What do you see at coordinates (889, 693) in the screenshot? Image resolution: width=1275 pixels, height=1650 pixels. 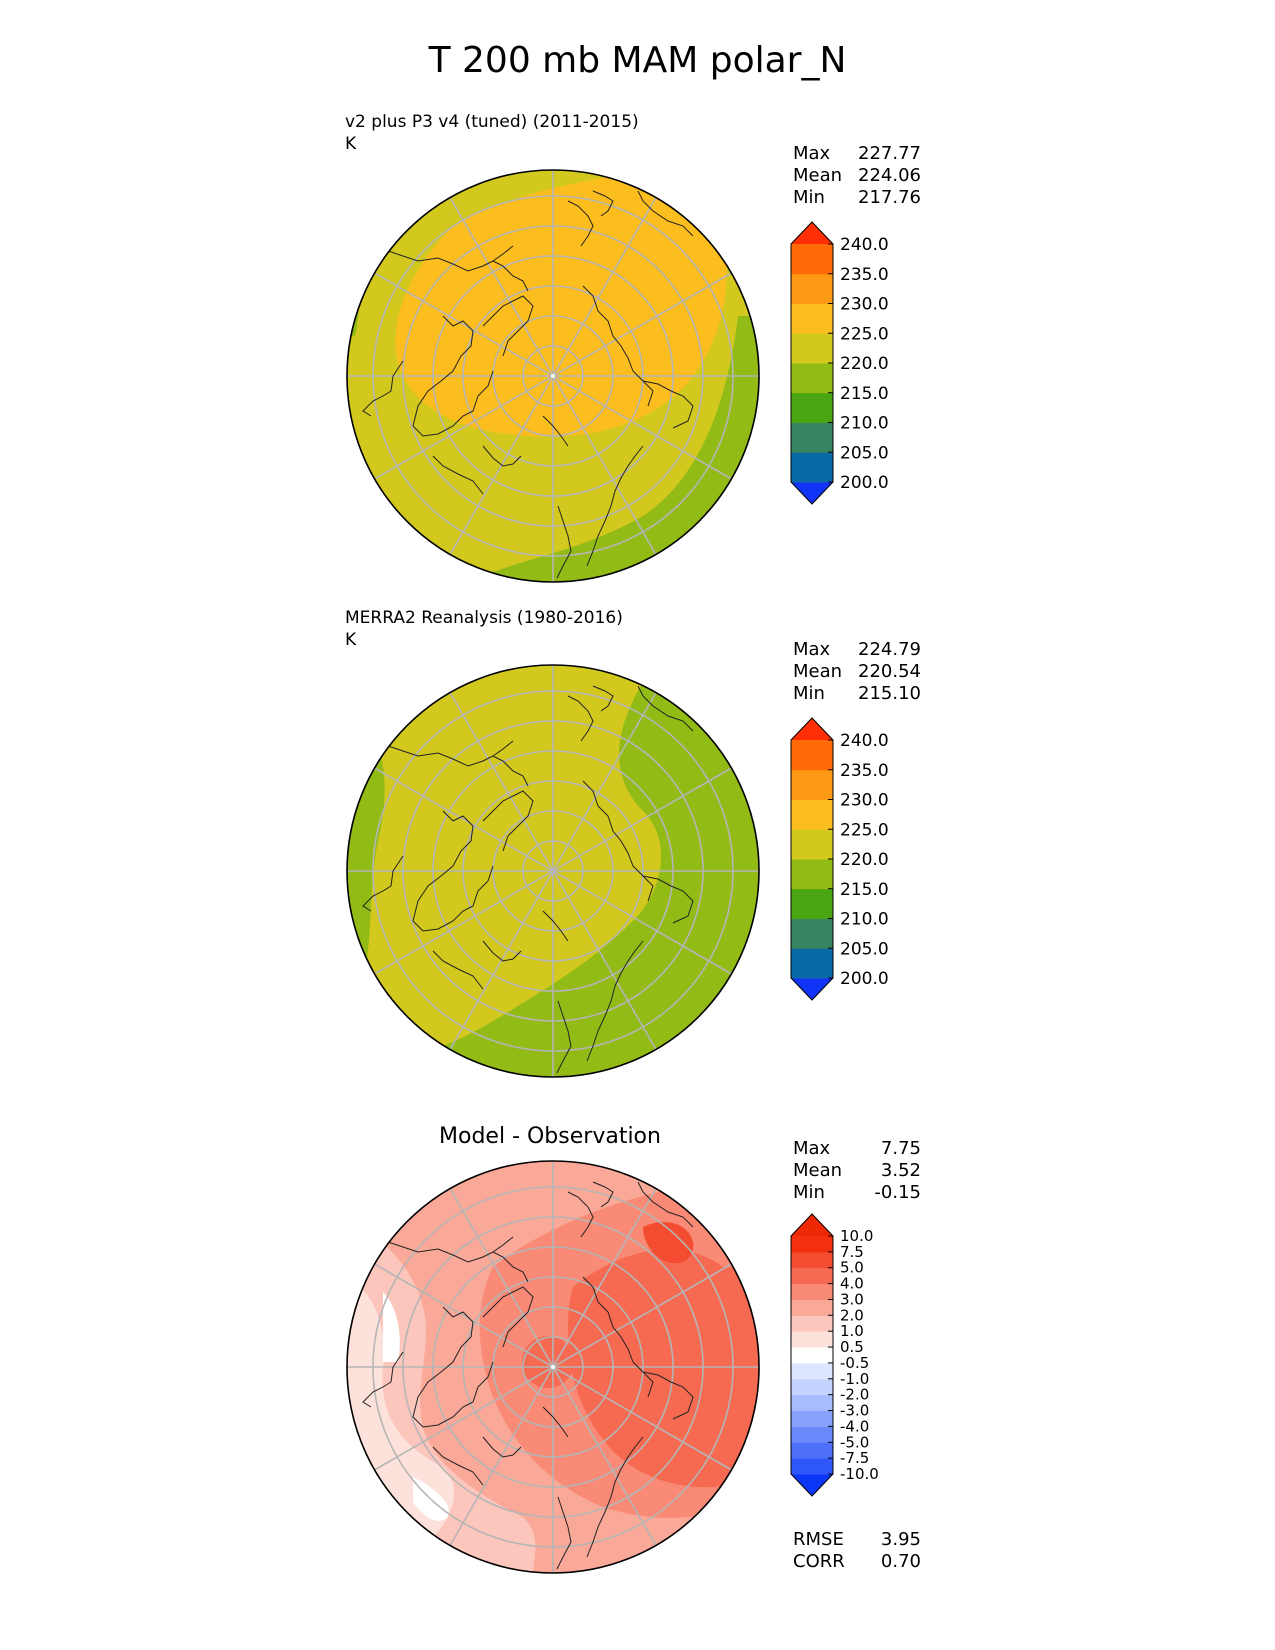 I see `stat-value: 215.10` at bounding box center [889, 693].